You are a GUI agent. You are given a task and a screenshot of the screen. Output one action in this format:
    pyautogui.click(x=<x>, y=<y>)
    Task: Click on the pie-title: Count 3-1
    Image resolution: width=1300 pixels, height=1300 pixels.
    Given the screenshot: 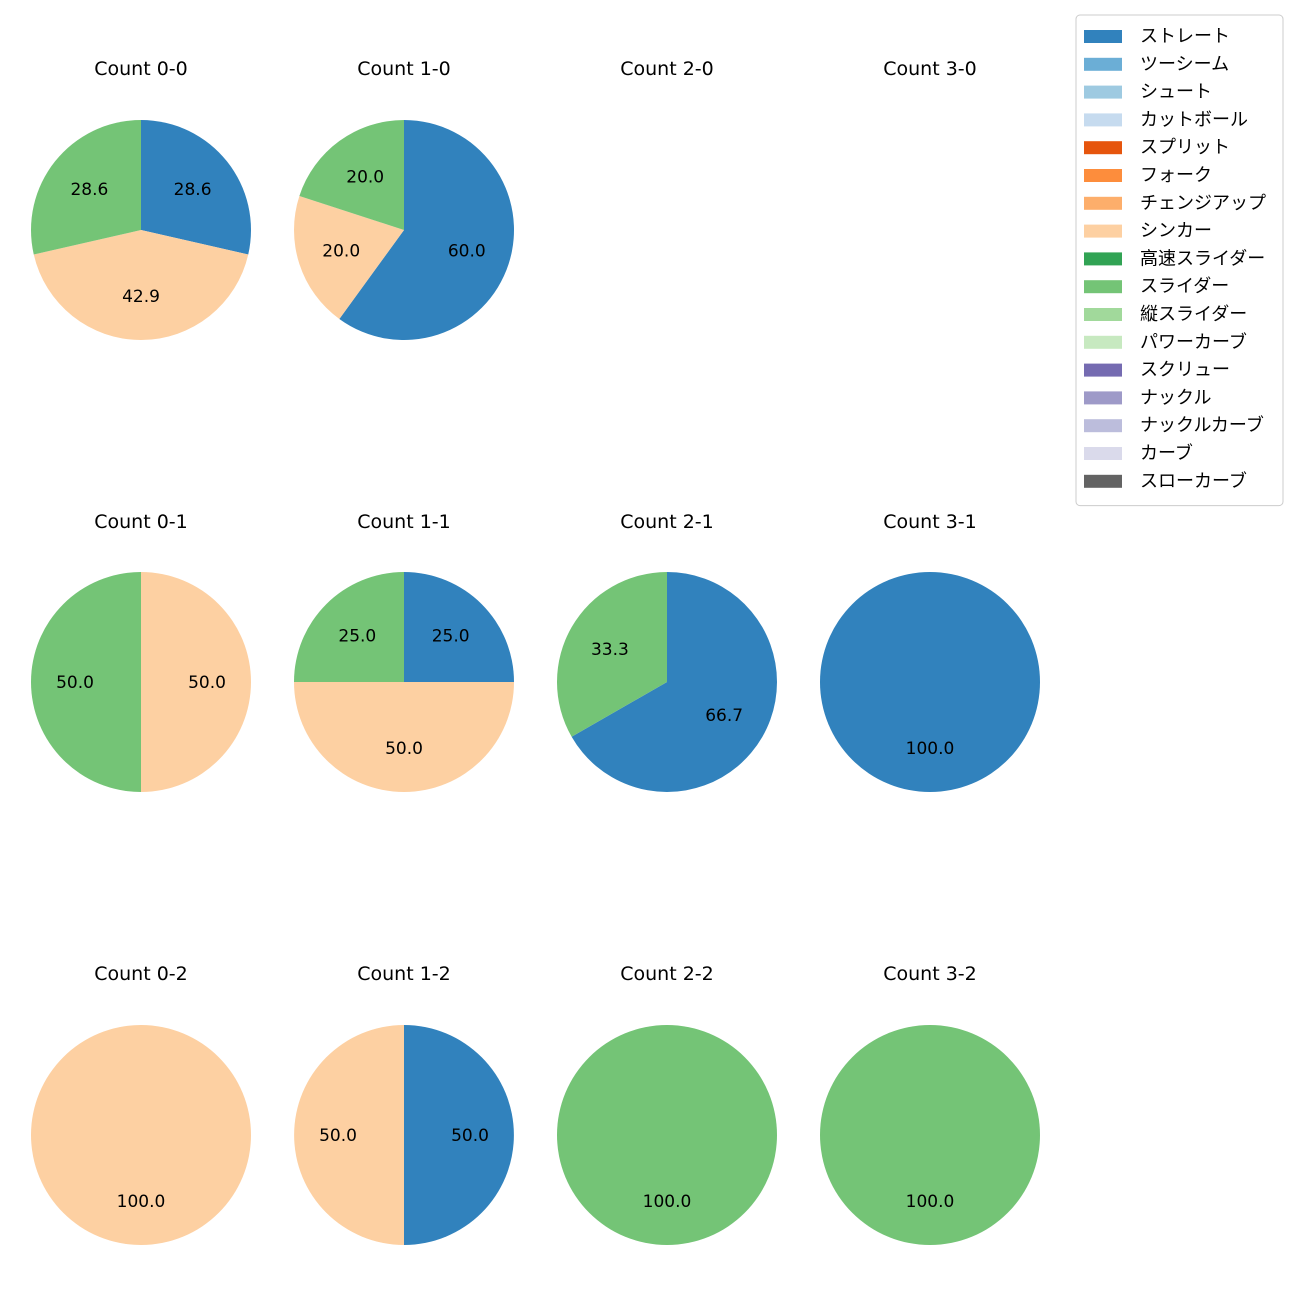 What is the action you would take?
    pyautogui.click(x=930, y=522)
    